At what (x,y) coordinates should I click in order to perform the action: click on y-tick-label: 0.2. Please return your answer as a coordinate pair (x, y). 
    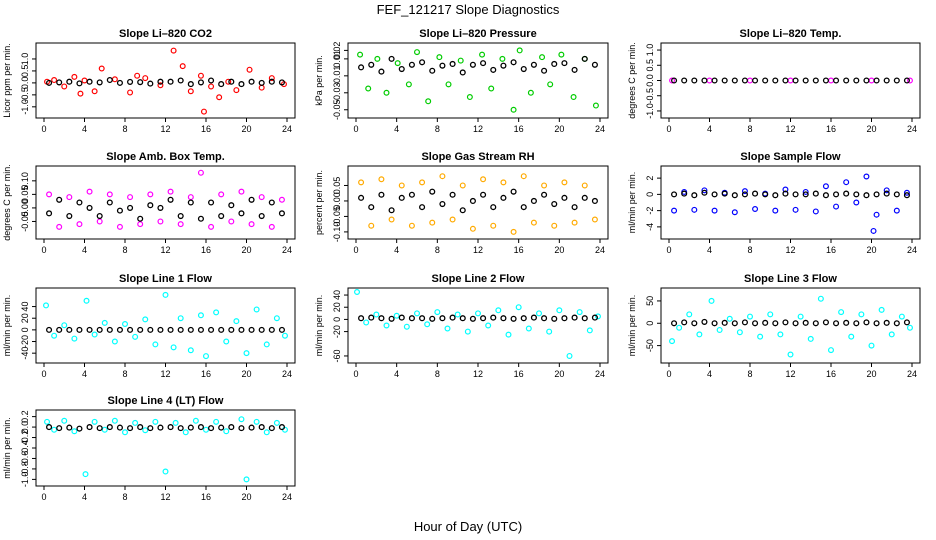
    Looking at the image, I should click on (25, 416).